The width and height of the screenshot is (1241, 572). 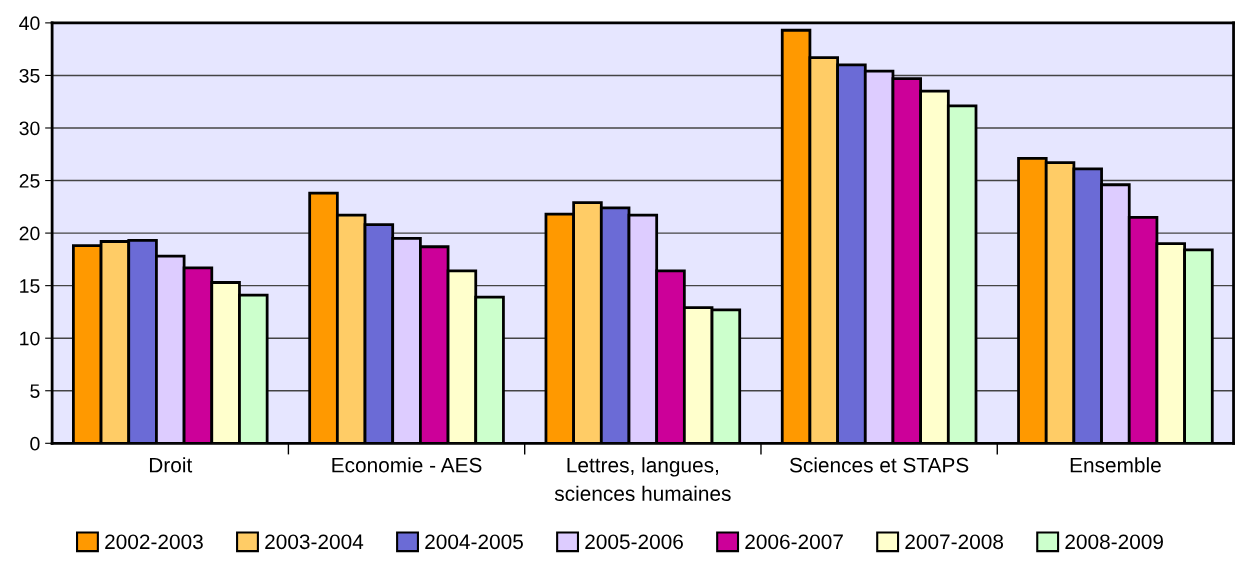 What do you see at coordinates (30, 286) in the screenshot?
I see `y-tick-label: 15` at bounding box center [30, 286].